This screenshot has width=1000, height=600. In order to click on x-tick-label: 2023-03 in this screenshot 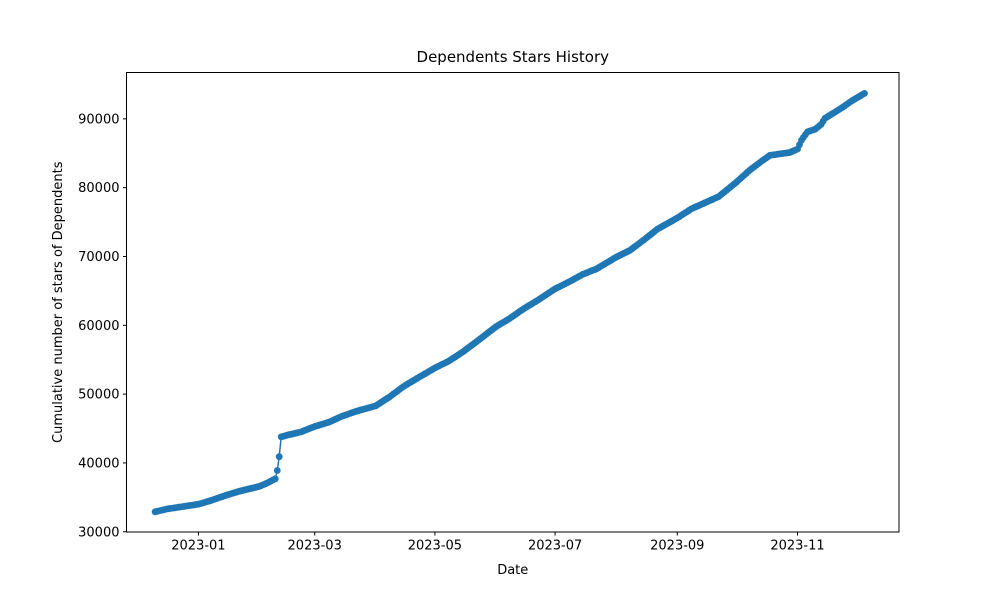, I will do `click(315, 546)`.